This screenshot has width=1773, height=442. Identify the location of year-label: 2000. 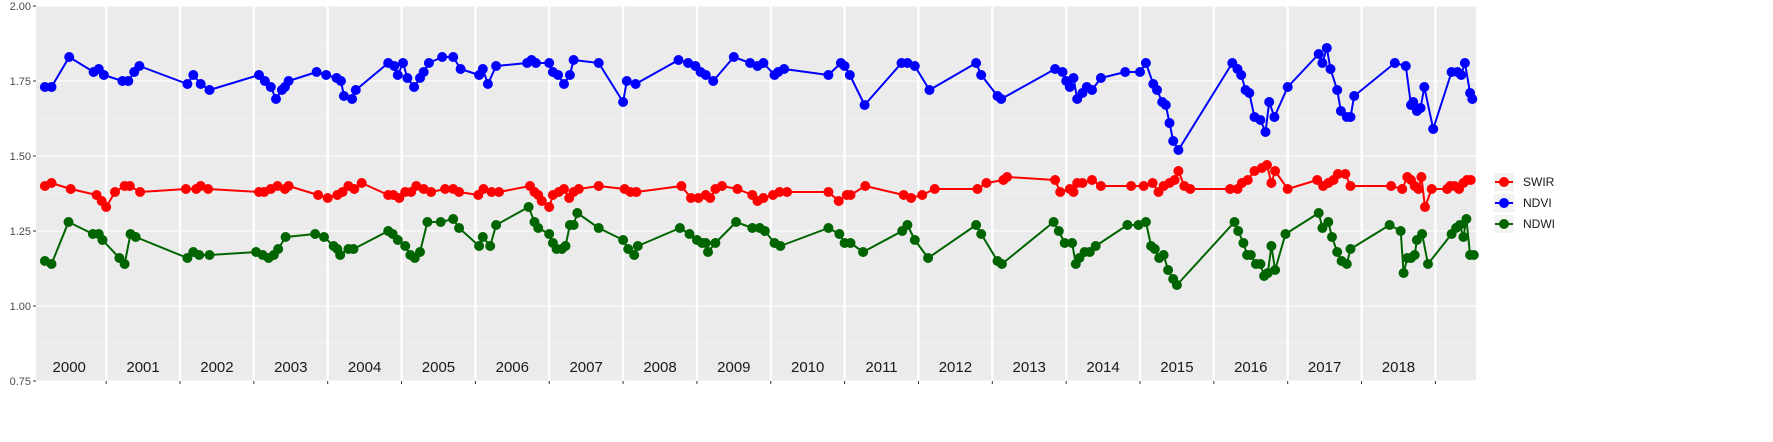
(69, 367).